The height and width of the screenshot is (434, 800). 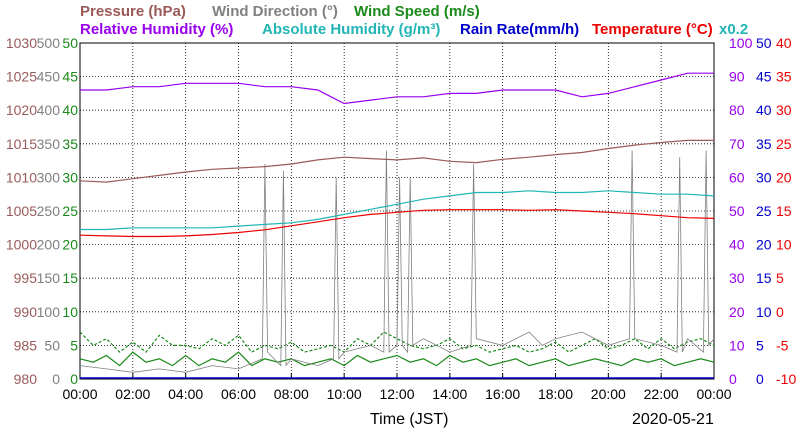 I want to click on chart-date: 2020-05-21, so click(x=673, y=419).